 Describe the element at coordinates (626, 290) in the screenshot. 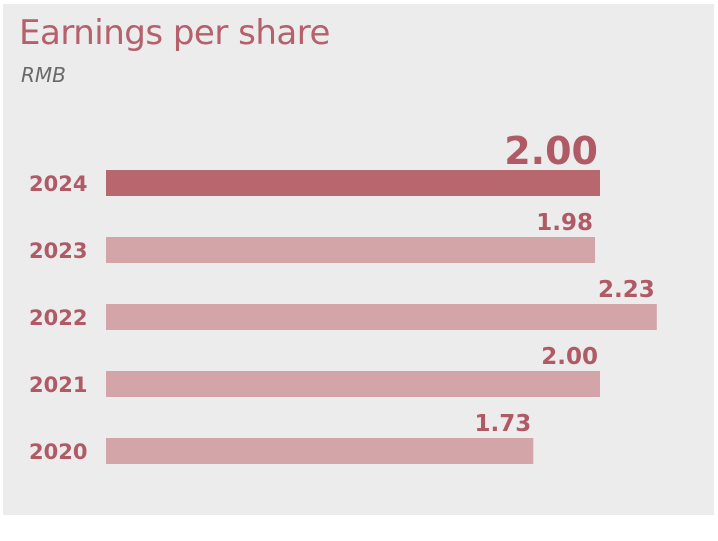

I see `value-label-2022: 2.23` at that location.